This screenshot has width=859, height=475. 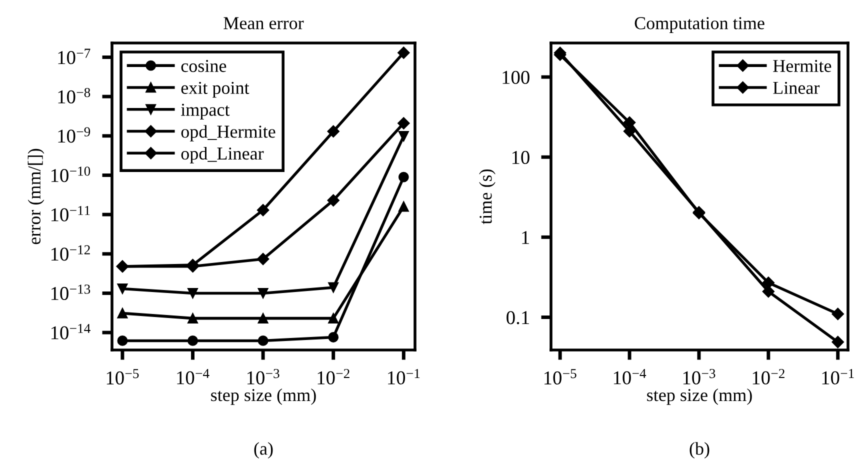 I want to click on y-tick-label: 100, so click(x=516, y=77).